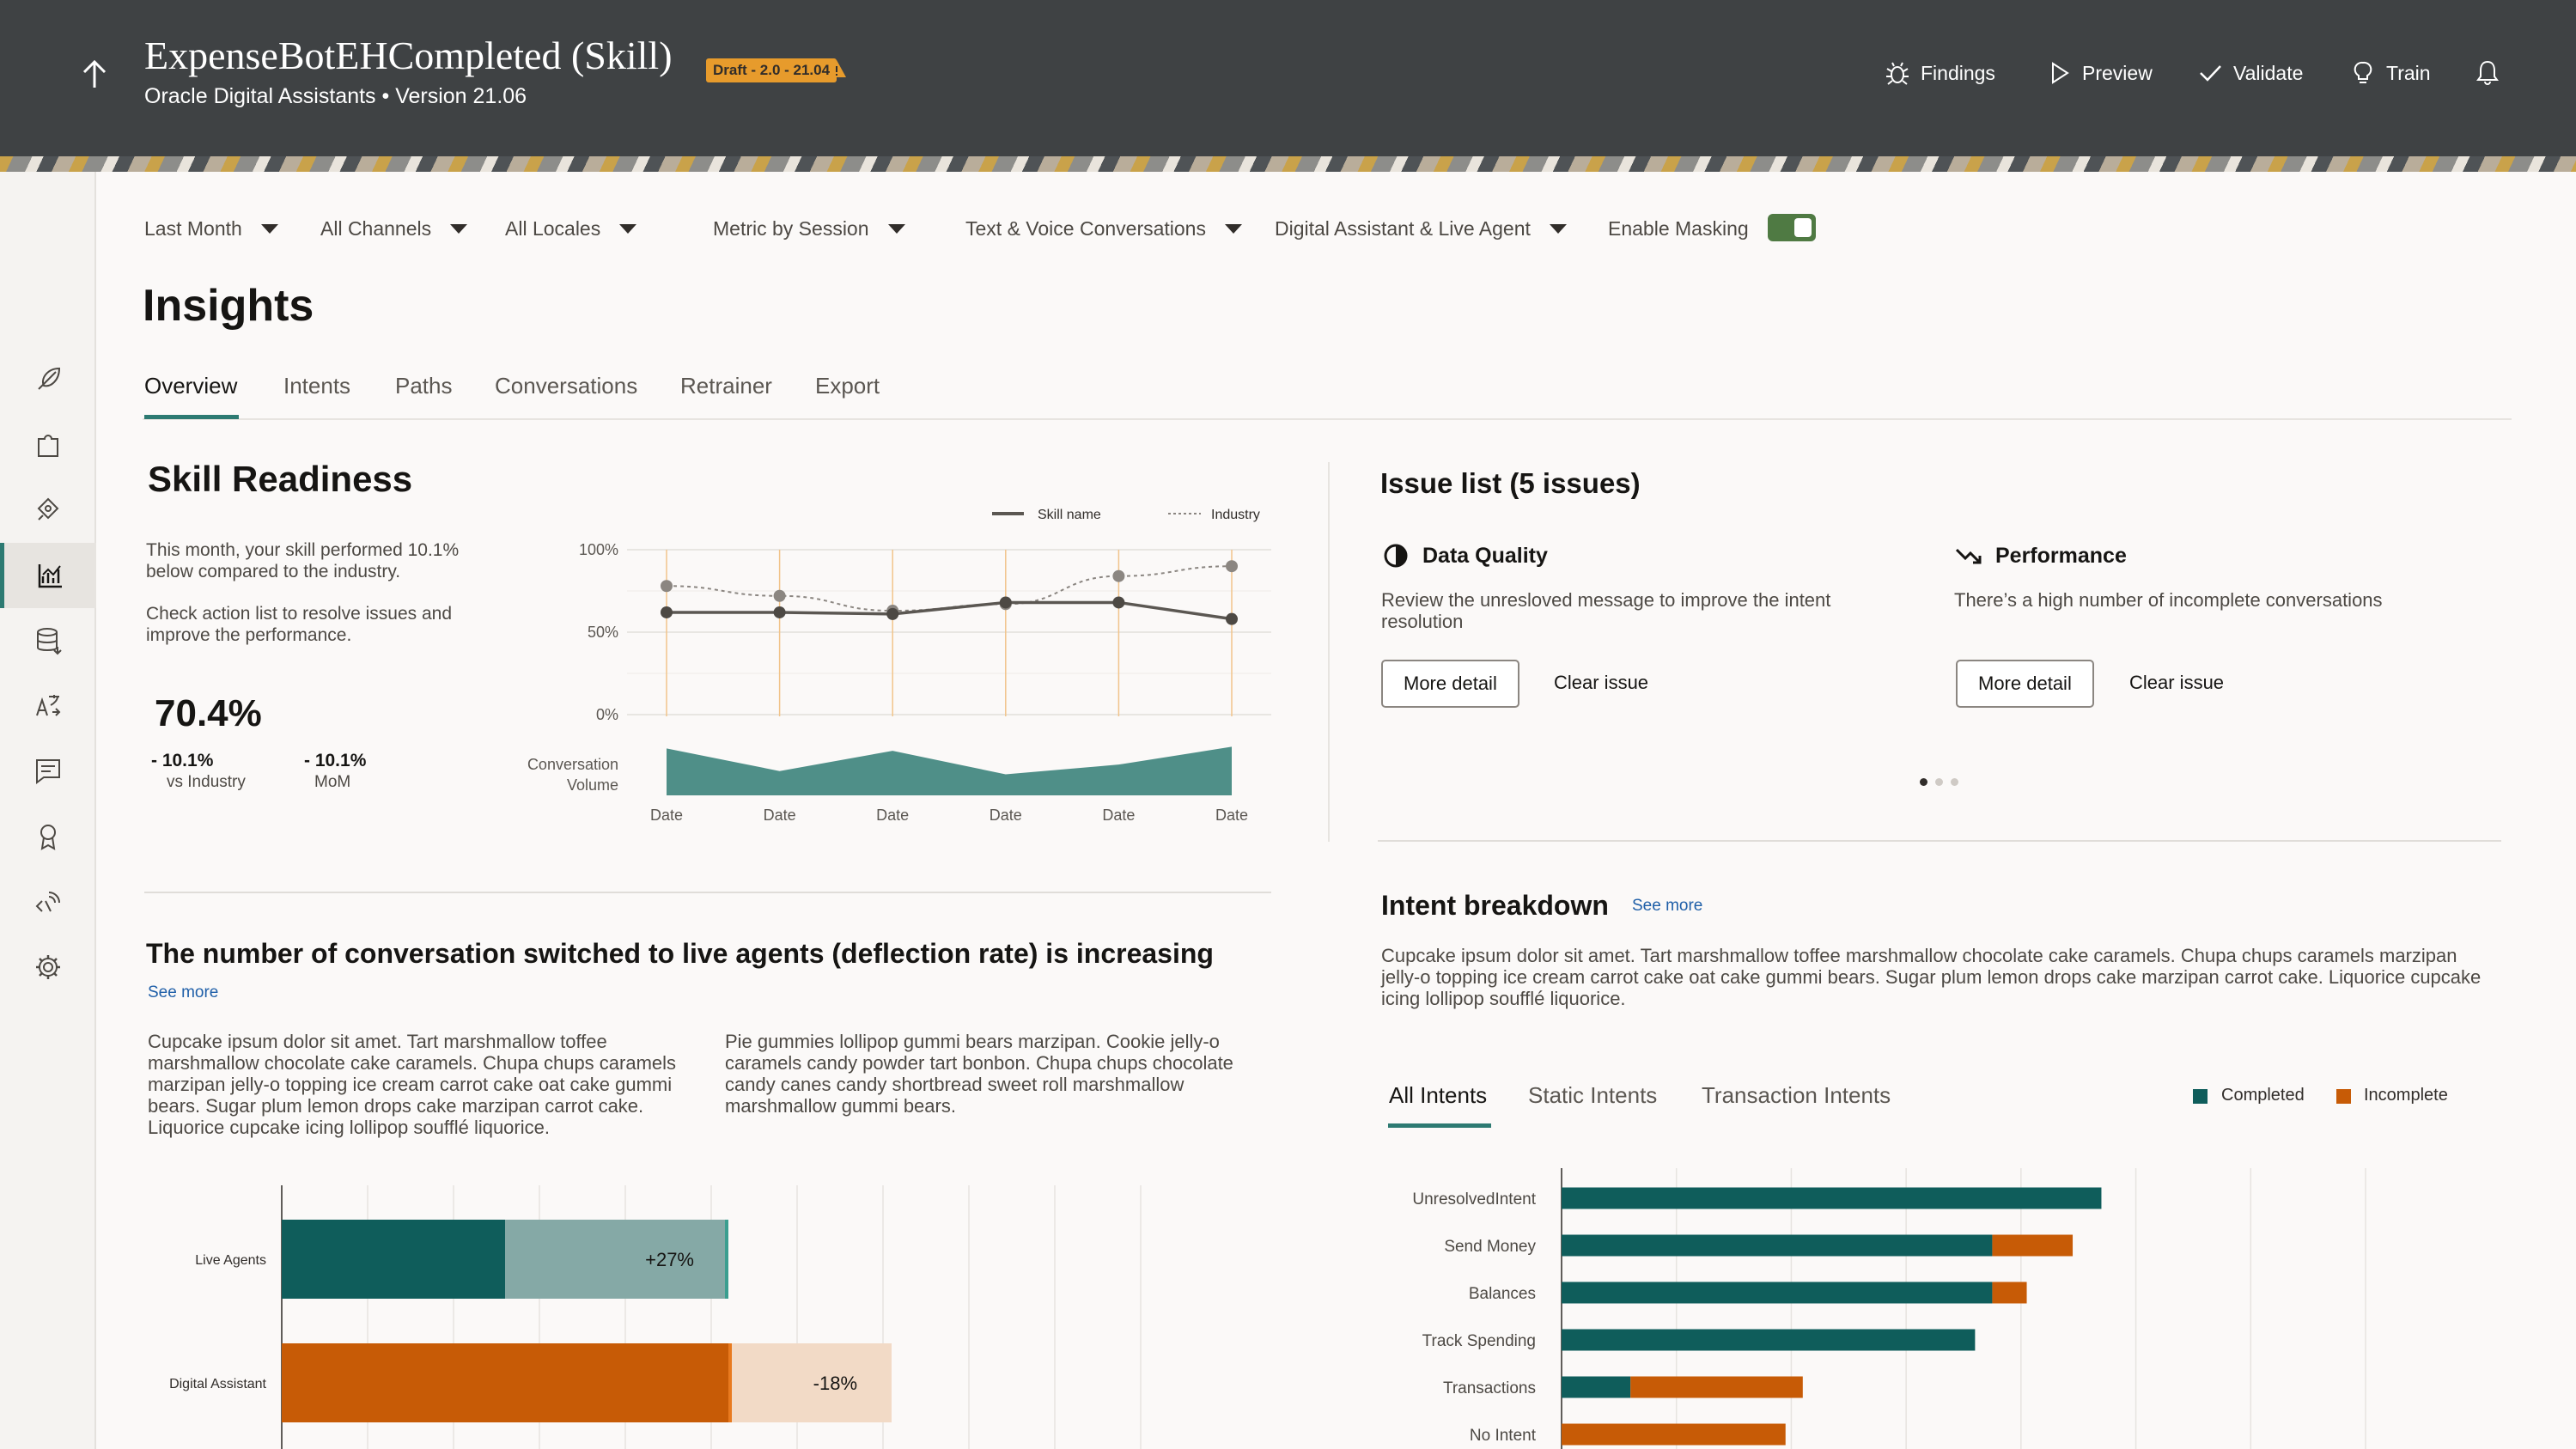 This screenshot has height=1449, width=2576. What do you see at coordinates (2487, 72) in the screenshot?
I see `bell-icon` at bounding box center [2487, 72].